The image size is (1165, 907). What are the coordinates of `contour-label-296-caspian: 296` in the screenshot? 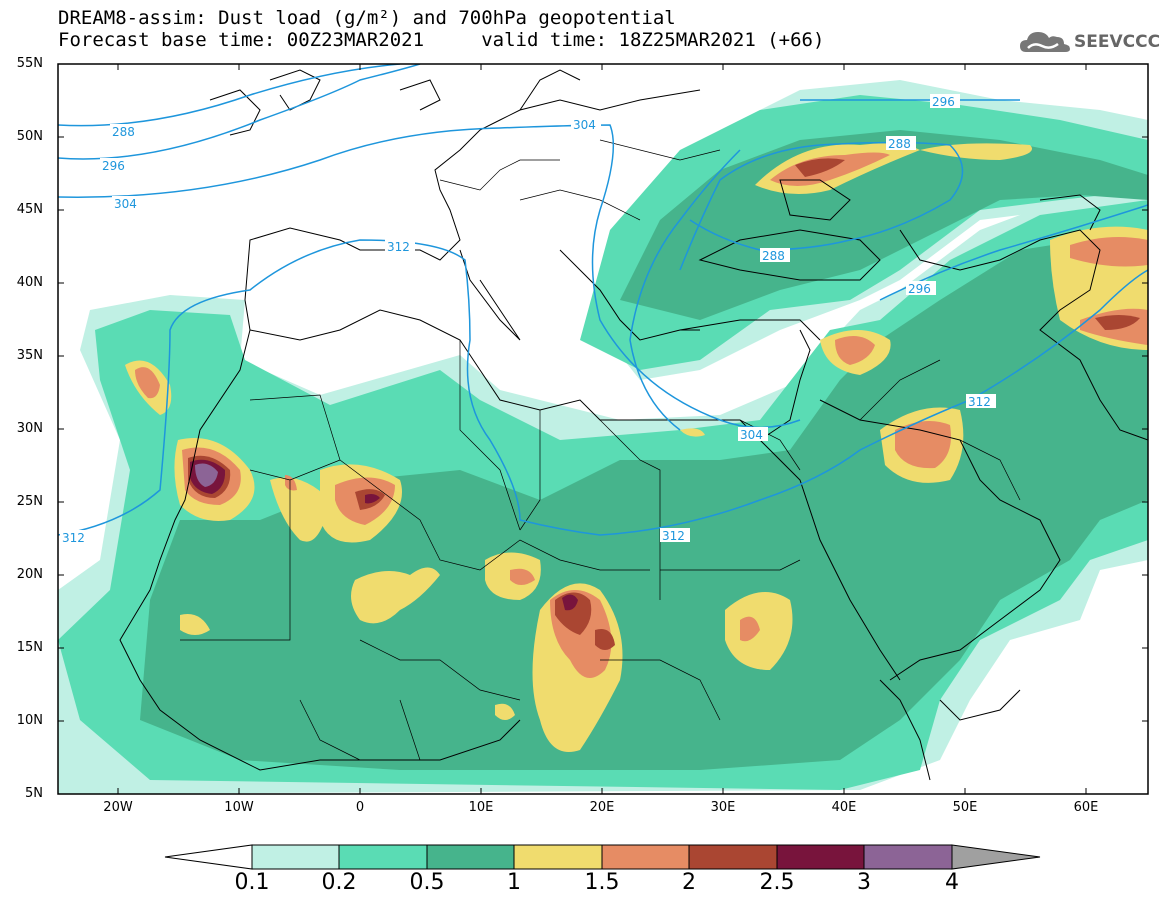 It's located at (919, 289).